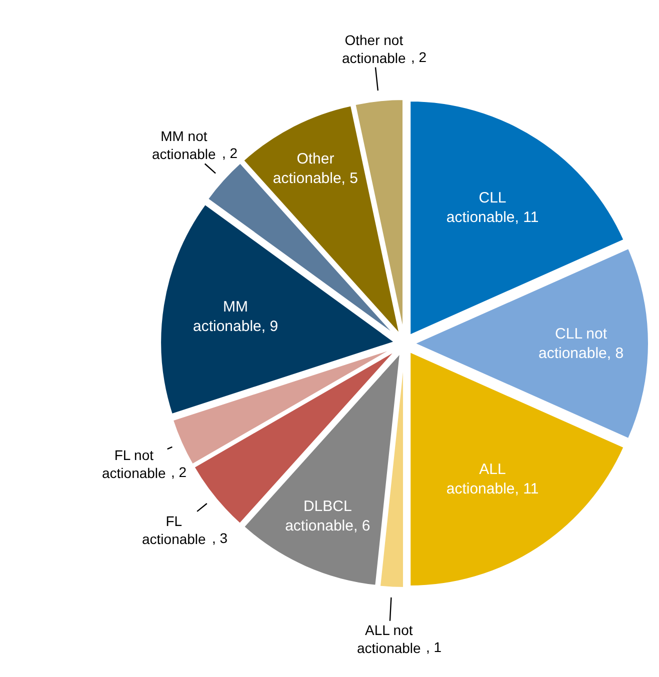 The width and height of the screenshot is (659, 677). What do you see at coordinates (434, 647) in the screenshot?
I see `data-label: , 1` at bounding box center [434, 647].